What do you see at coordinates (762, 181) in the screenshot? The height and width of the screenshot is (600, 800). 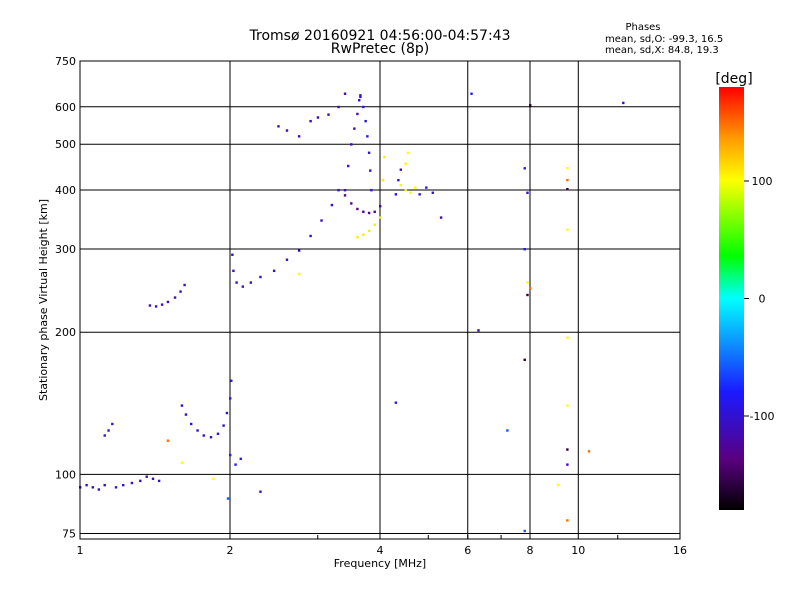 I see `colorbar-tick-label: 100` at bounding box center [762, 181].